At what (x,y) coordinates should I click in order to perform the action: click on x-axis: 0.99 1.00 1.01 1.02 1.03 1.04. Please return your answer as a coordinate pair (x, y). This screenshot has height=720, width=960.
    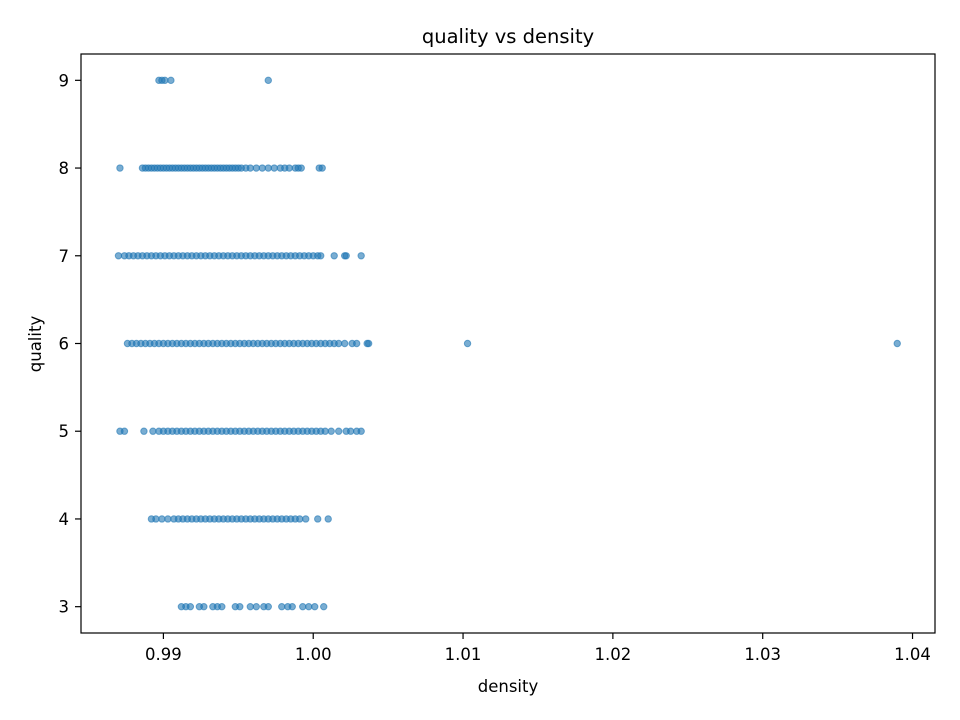
    Looking at the image, I should click on (538, 648).